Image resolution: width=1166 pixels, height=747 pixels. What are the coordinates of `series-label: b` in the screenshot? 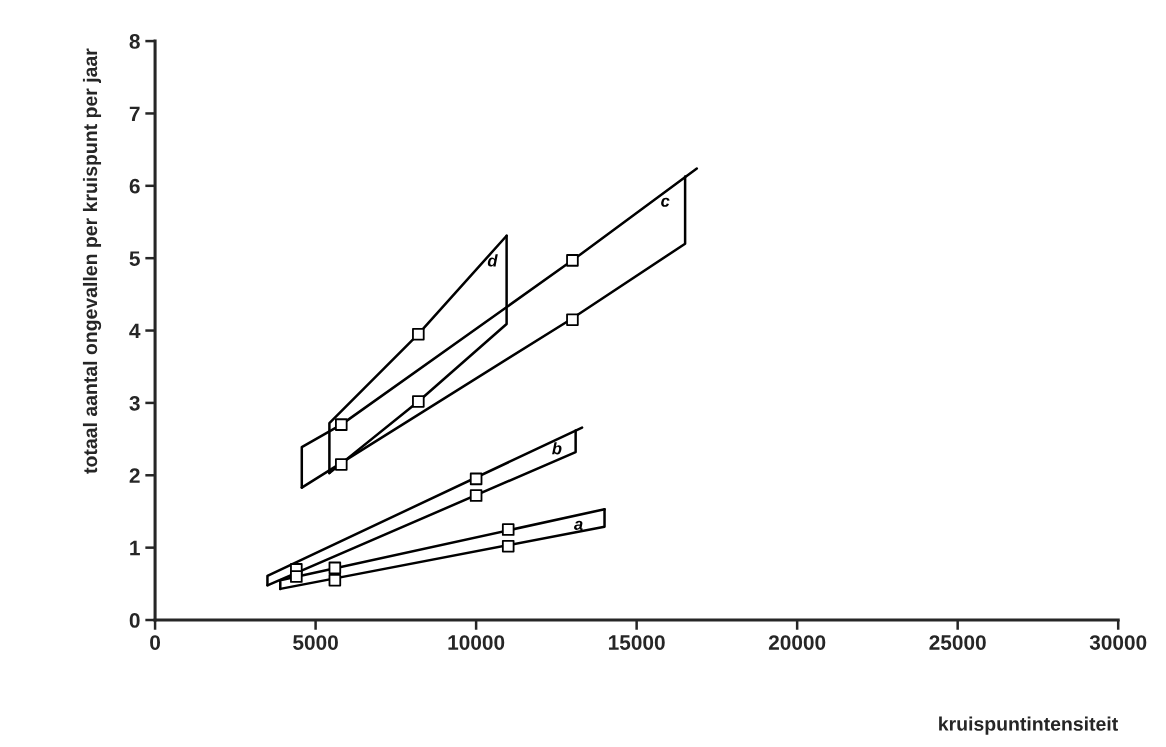 It's located at (557, 448).